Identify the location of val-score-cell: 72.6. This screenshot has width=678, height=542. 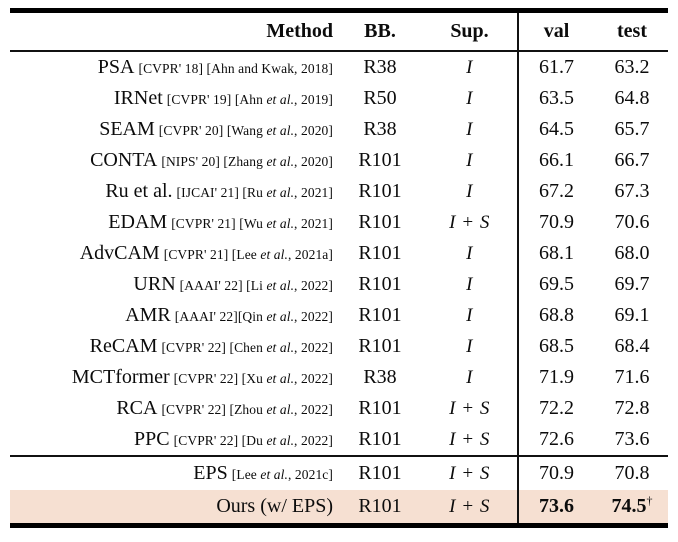
(556, 439).